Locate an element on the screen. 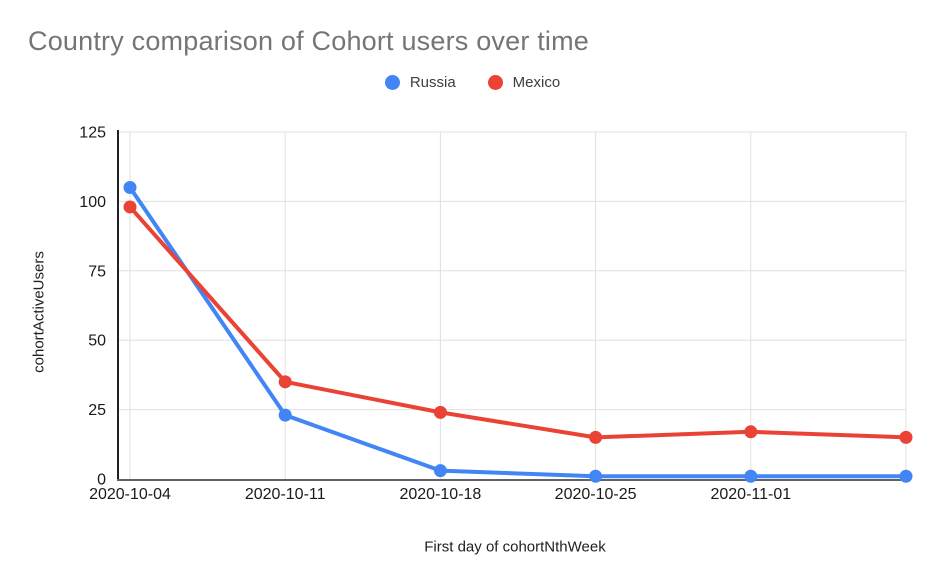 Image resolution: width=945 pixels, height=584 pixels. y-tick-label: 25 is located at coordinates (97, 410).